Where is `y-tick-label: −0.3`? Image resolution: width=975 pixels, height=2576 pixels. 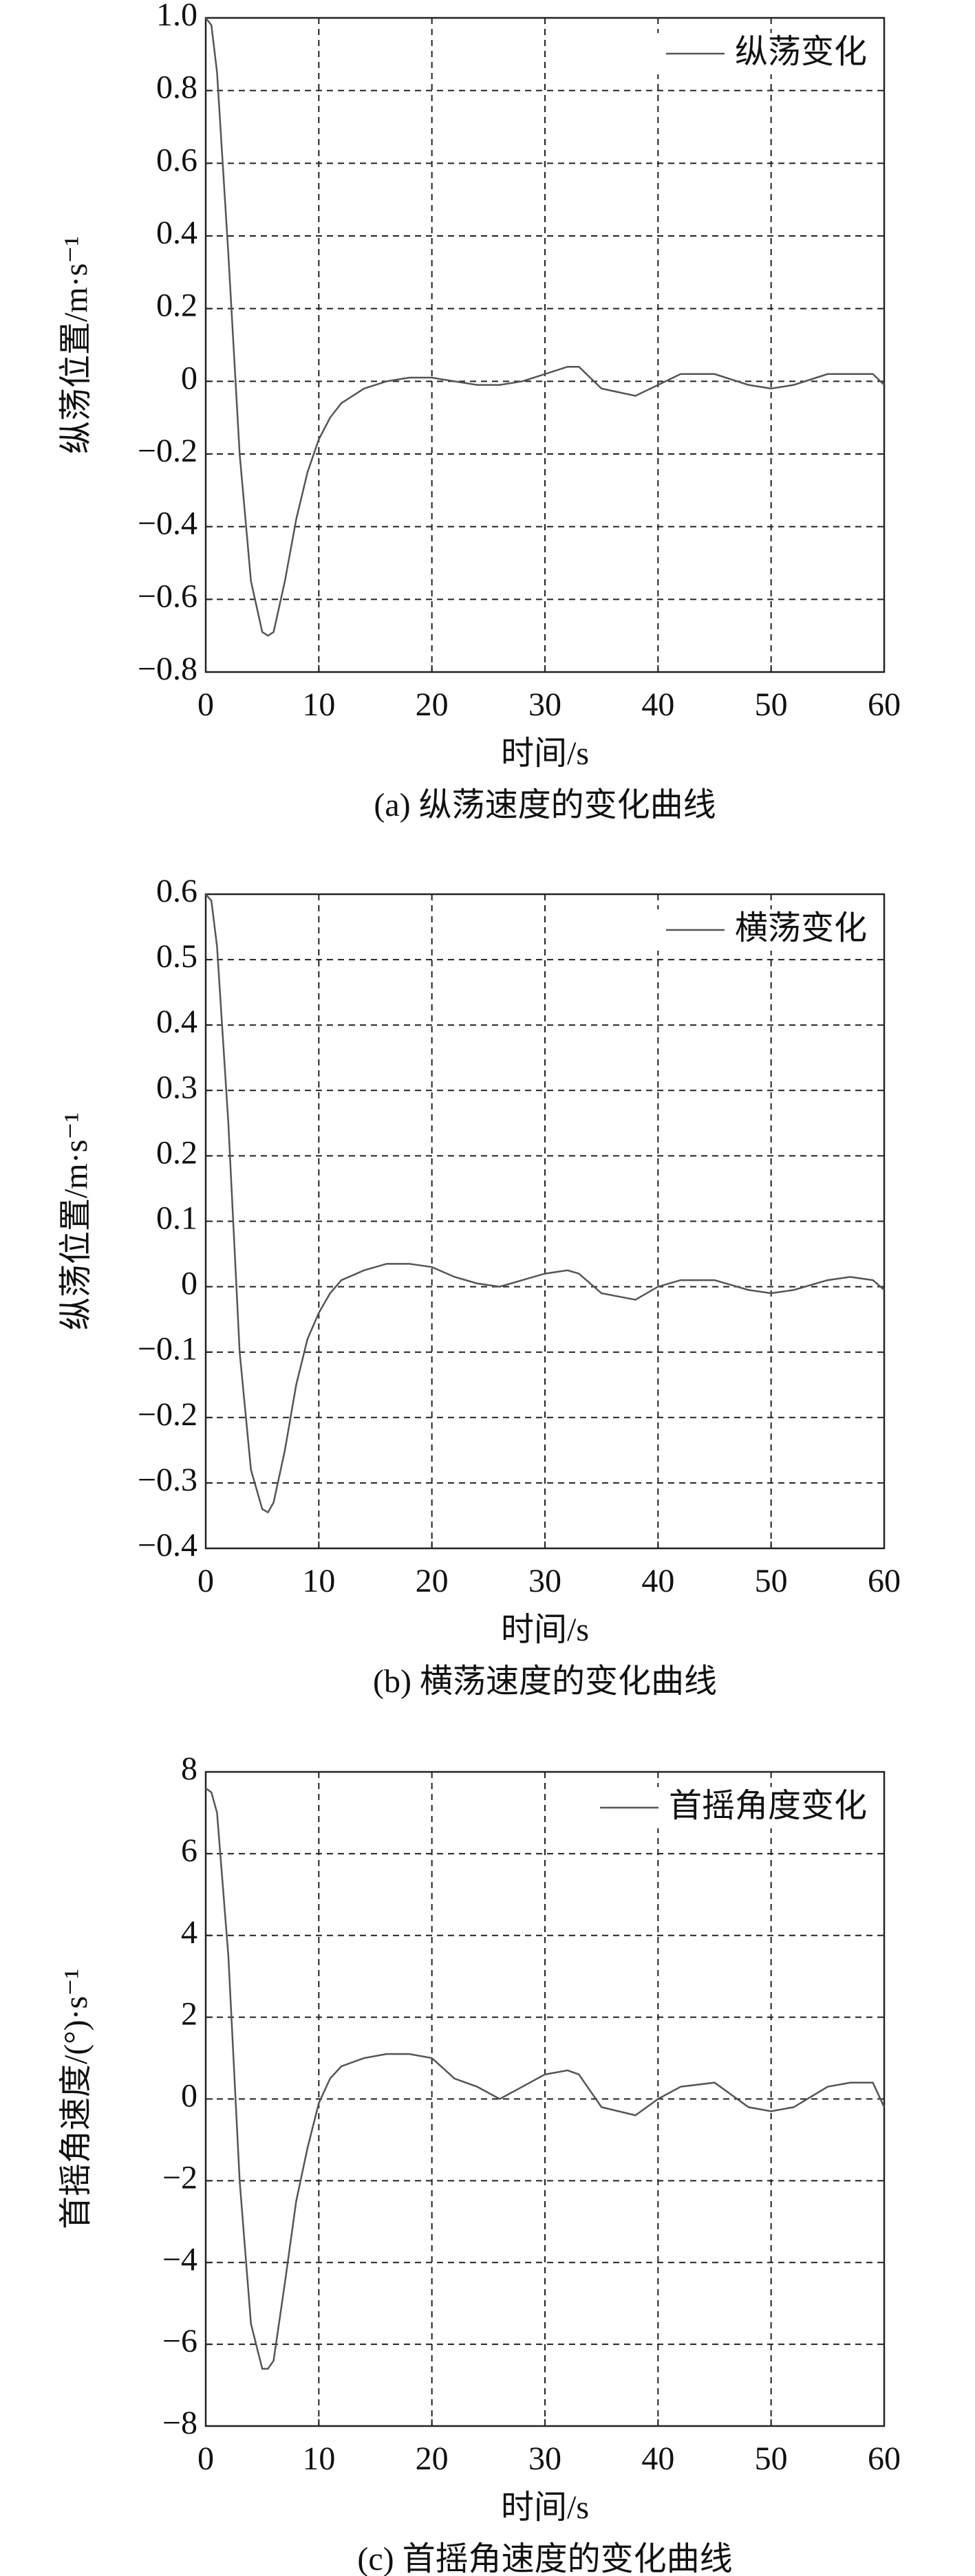 y-tick-label: −0.3 is located at coordinates (167, 1480).